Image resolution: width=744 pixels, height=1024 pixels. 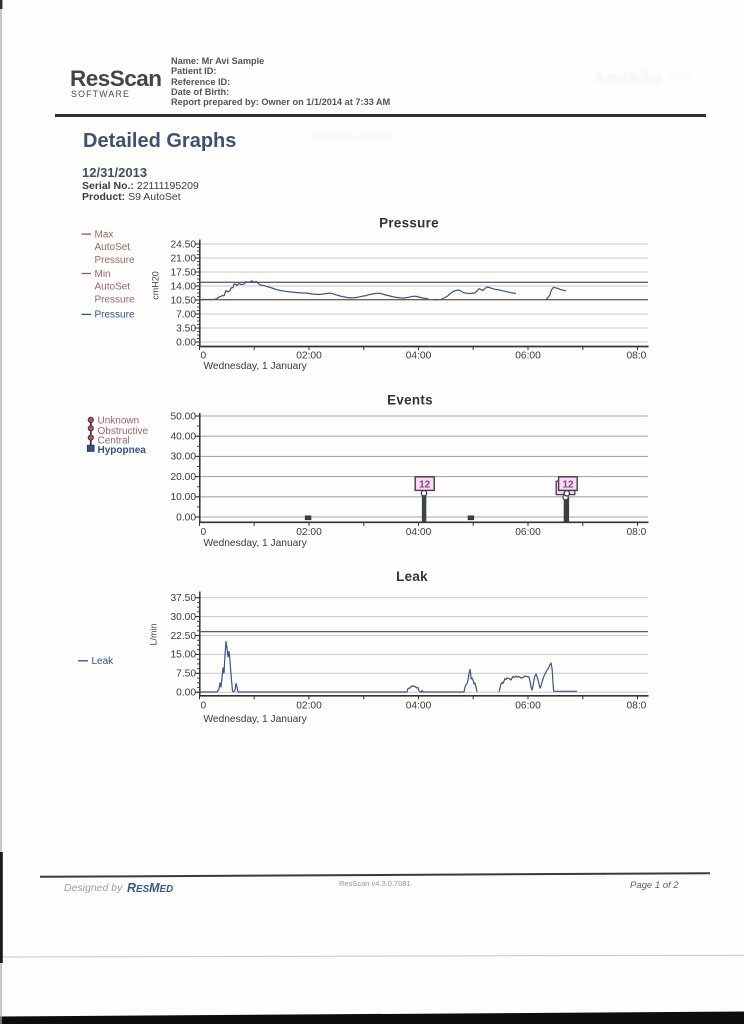 I want to click on svg-text: Obstructive, so click(x=123, y=431).